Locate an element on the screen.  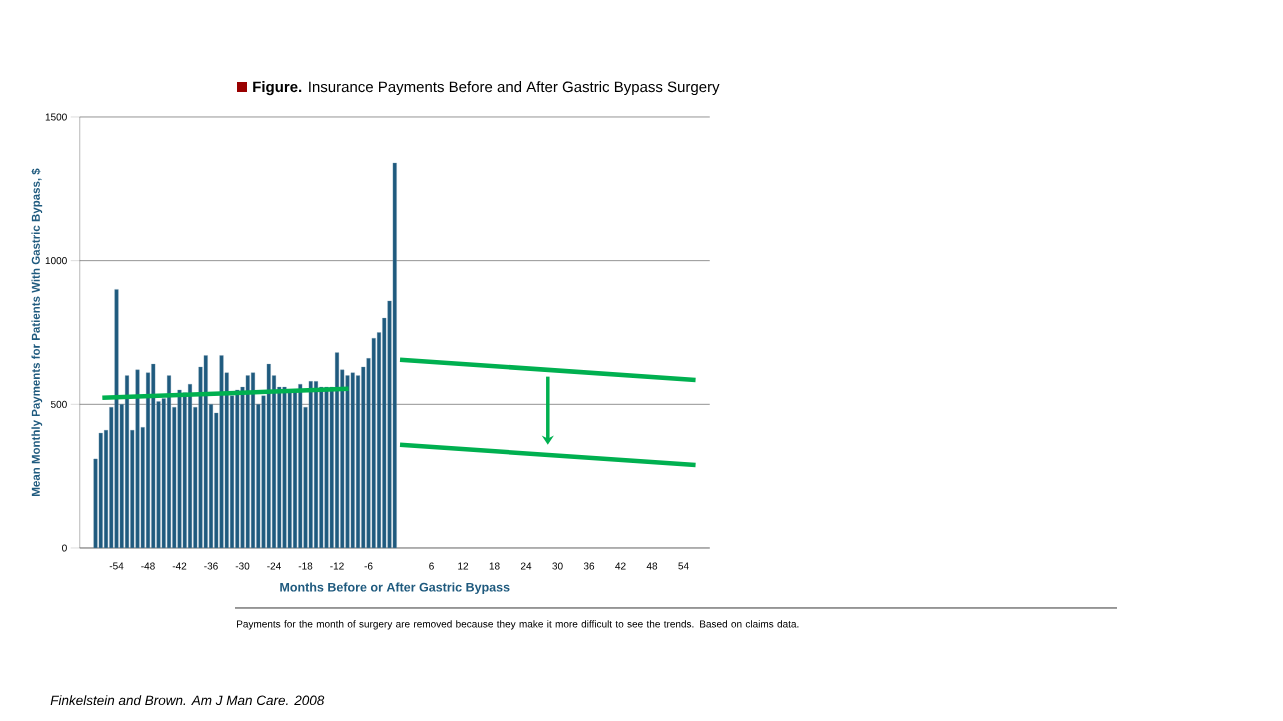
y-tick-label: 500 is located at coordinates (58, 404).